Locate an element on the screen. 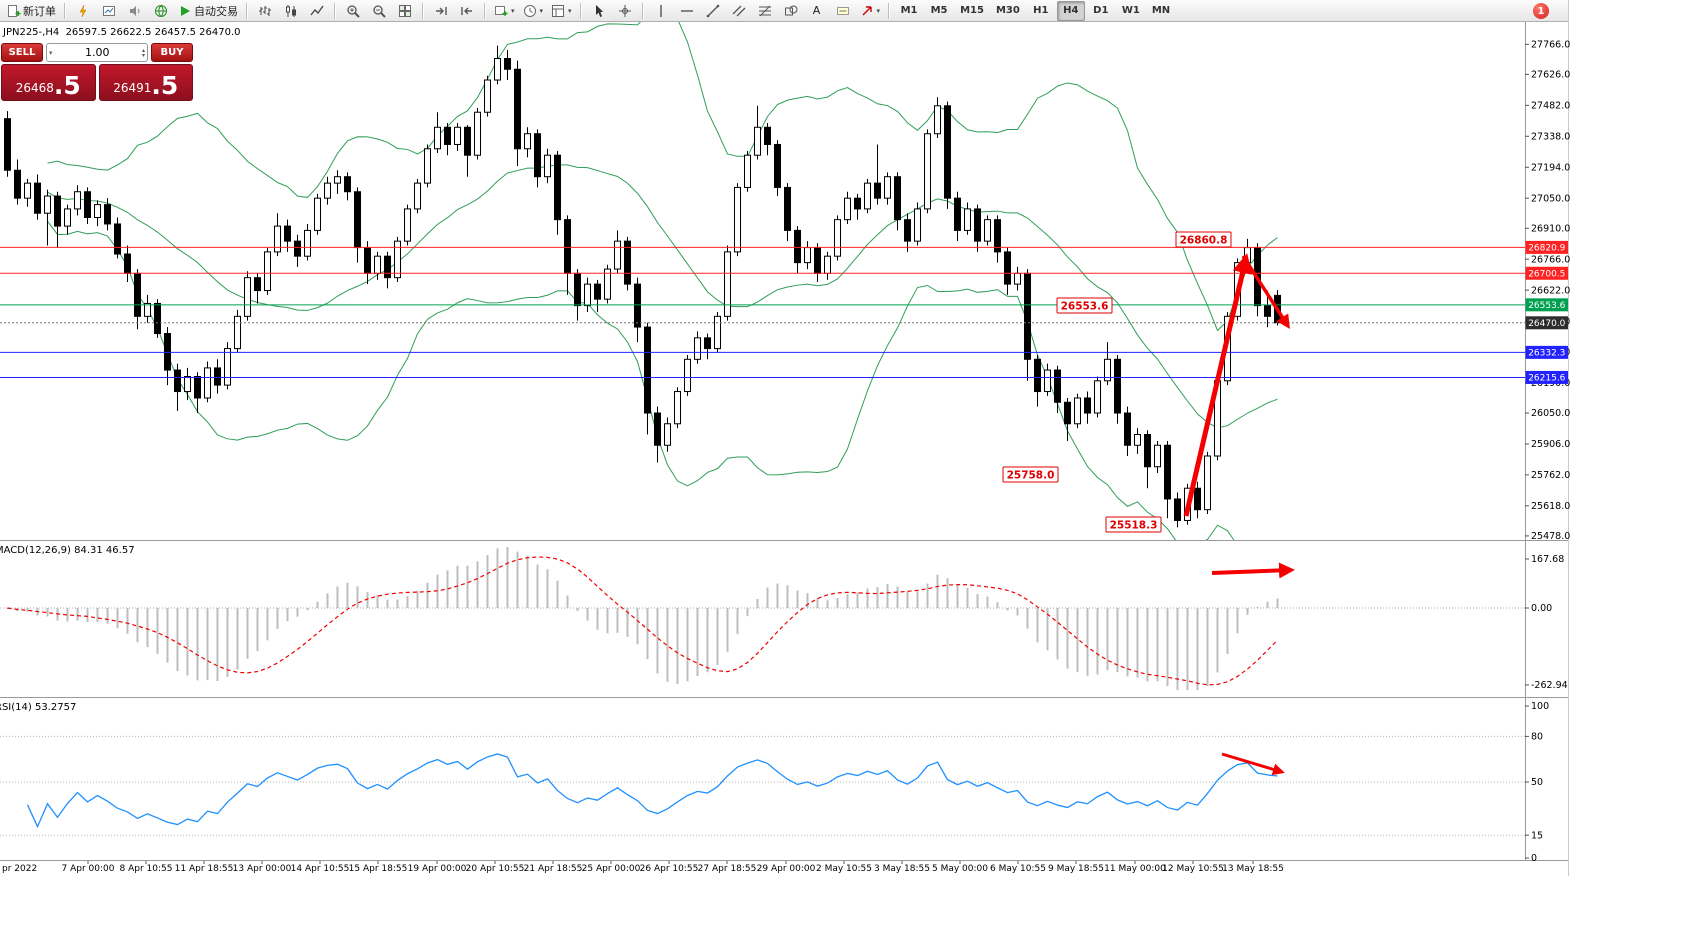 This screenshot has width=1693, height=941. notification-badge: 1 is located at coordinates (1541, 11).